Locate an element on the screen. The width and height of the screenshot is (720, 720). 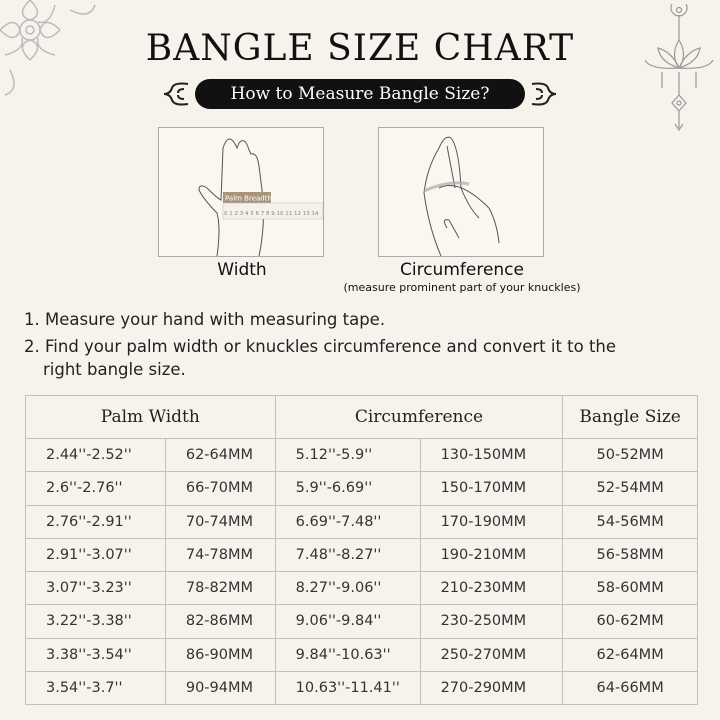
bangle-size-cell: 64-66MM is located at coordinates (630, 688).